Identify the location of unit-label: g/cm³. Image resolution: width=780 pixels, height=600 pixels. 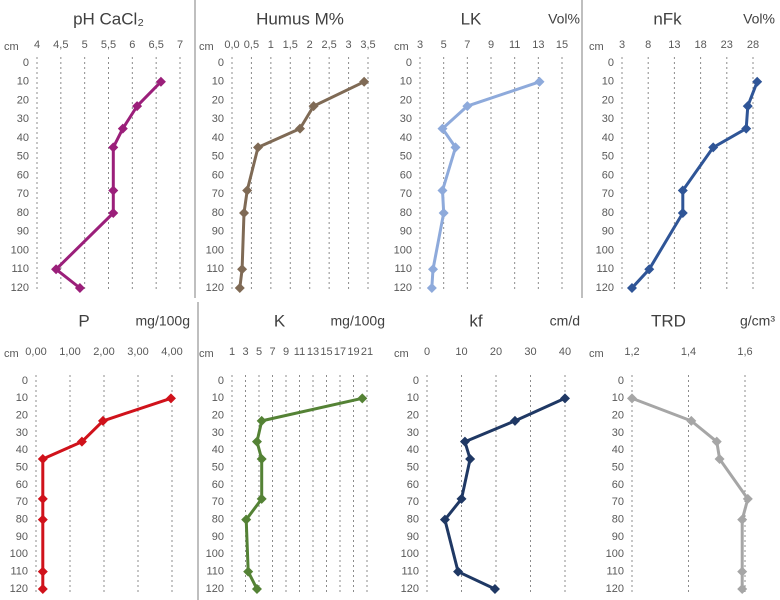
(757, 321).